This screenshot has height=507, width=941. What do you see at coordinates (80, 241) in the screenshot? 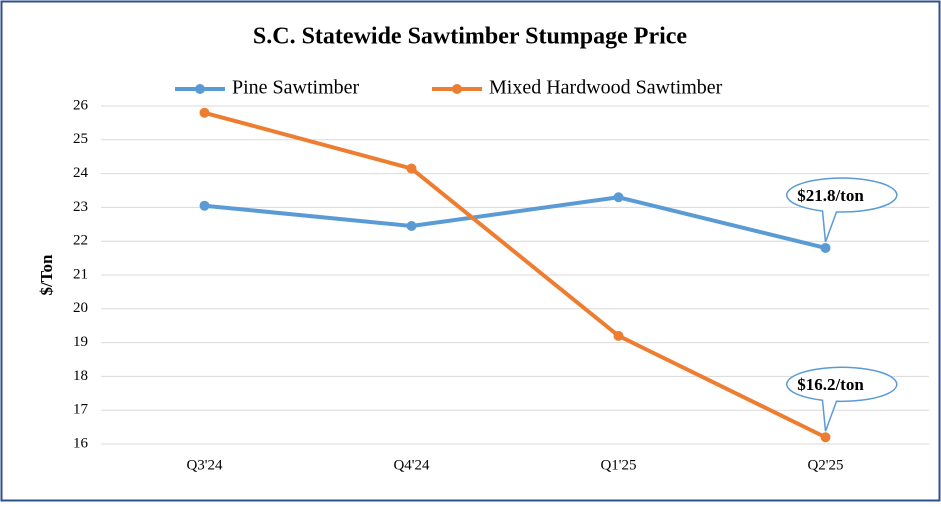
I see `y-tick-label: 22` at bounding box center [80, 241].